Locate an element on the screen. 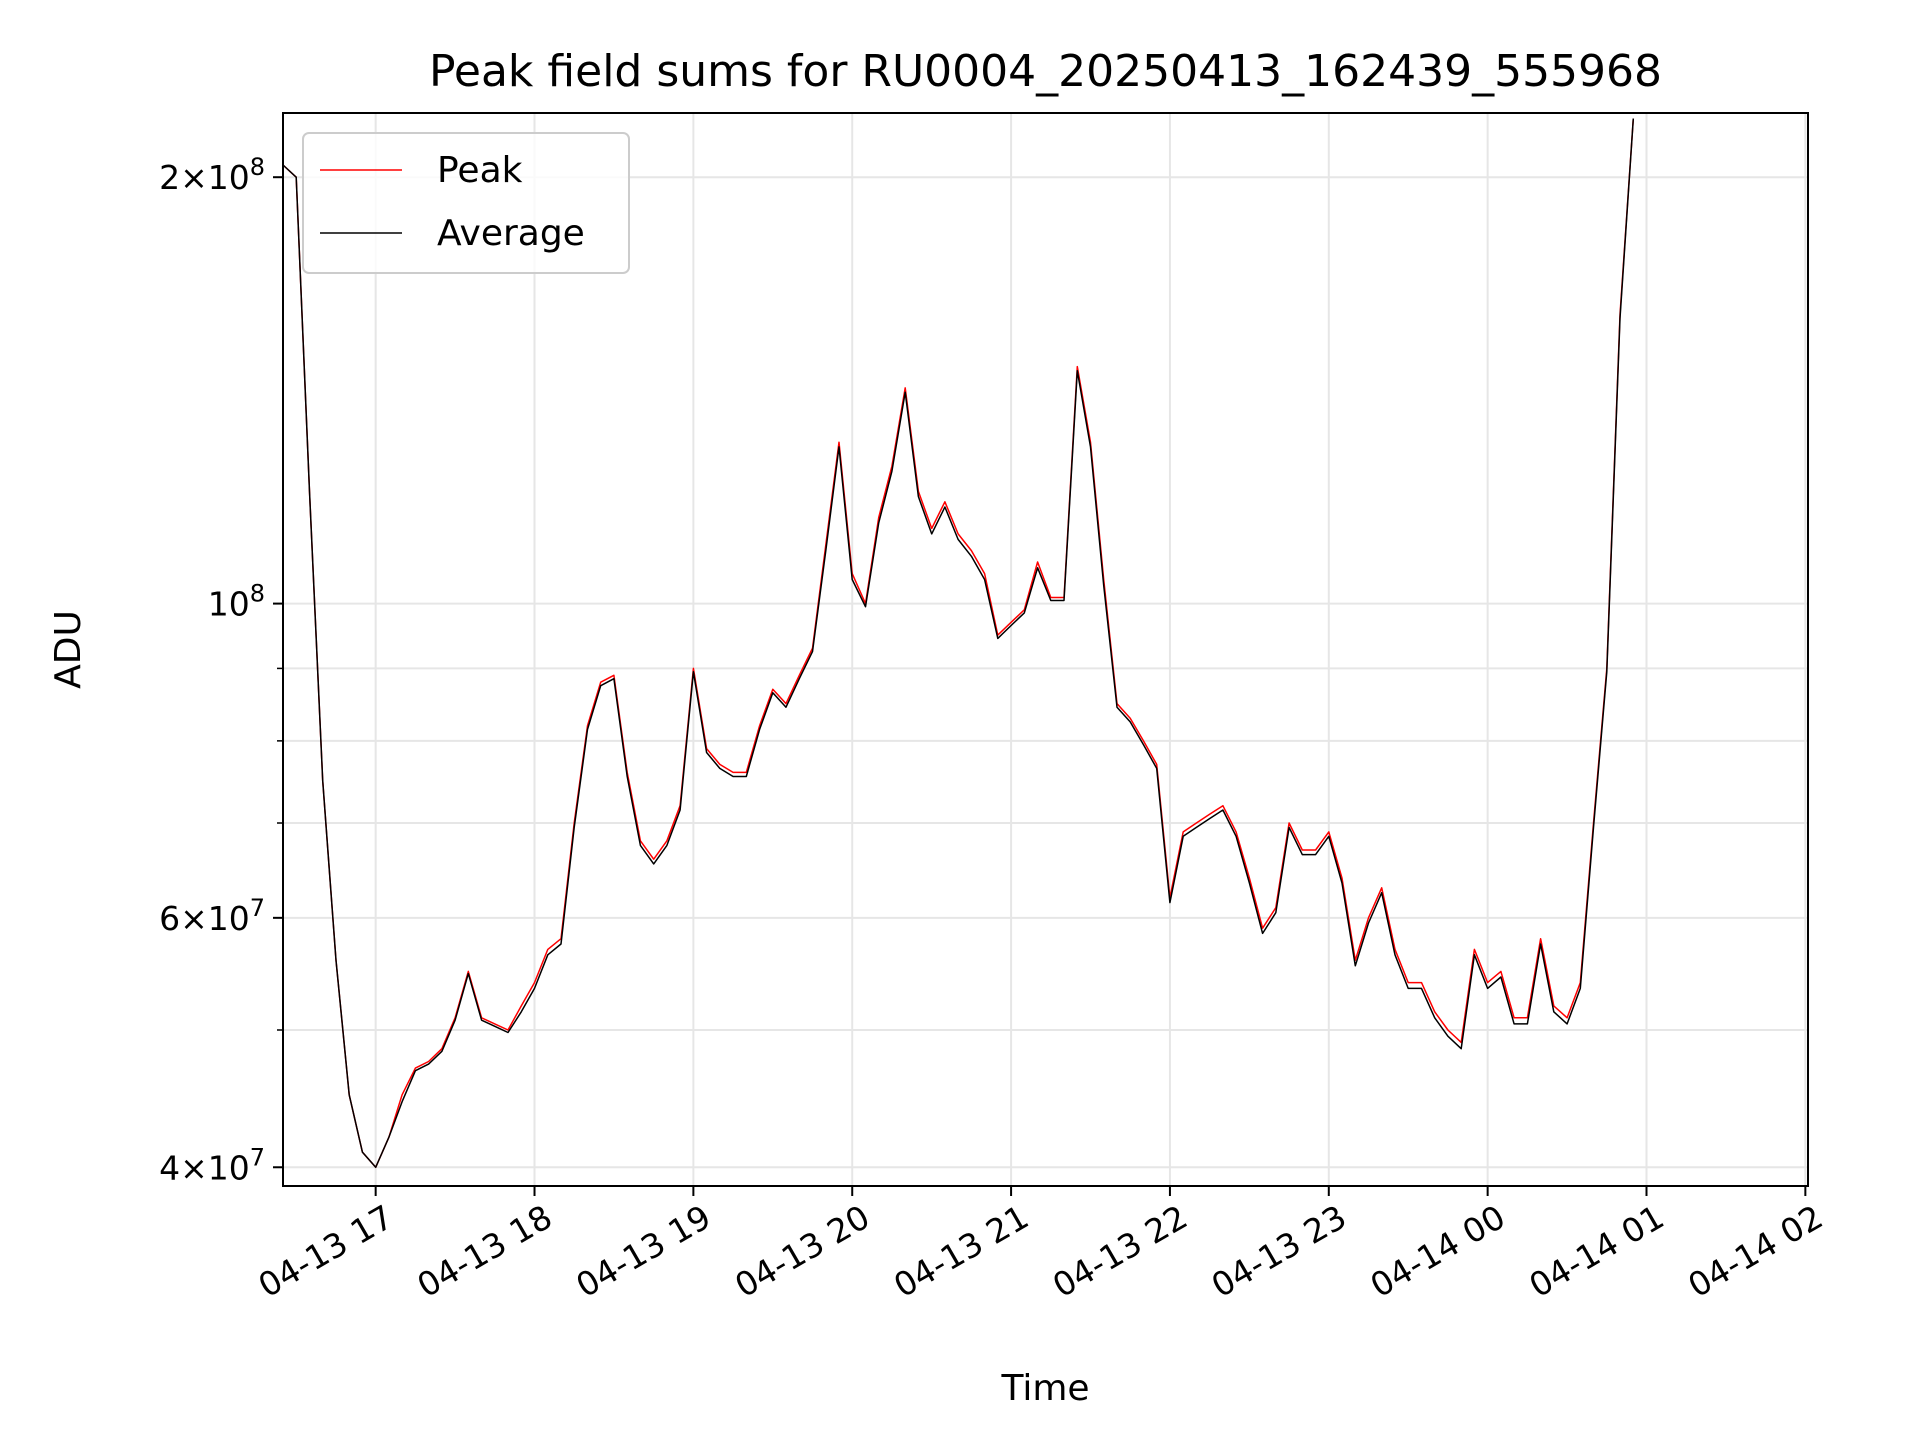 This screenshot has width=1920, height=1440. y-tick-label: 6×107 is located at coordinates (212, 916).